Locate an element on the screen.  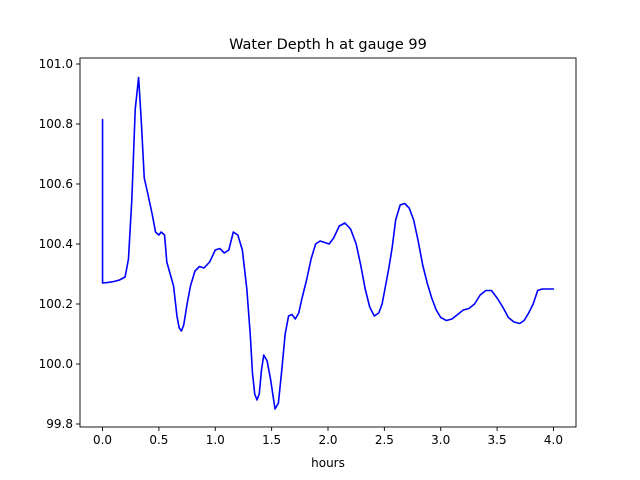
y-tick-label: 101.0 is located at coordinates (56, 64).